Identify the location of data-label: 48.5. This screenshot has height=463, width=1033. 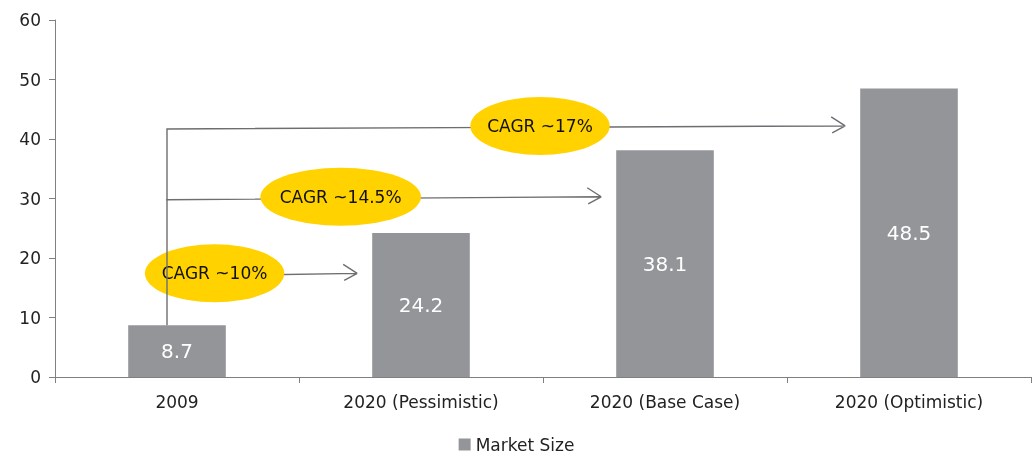
(909, 232).